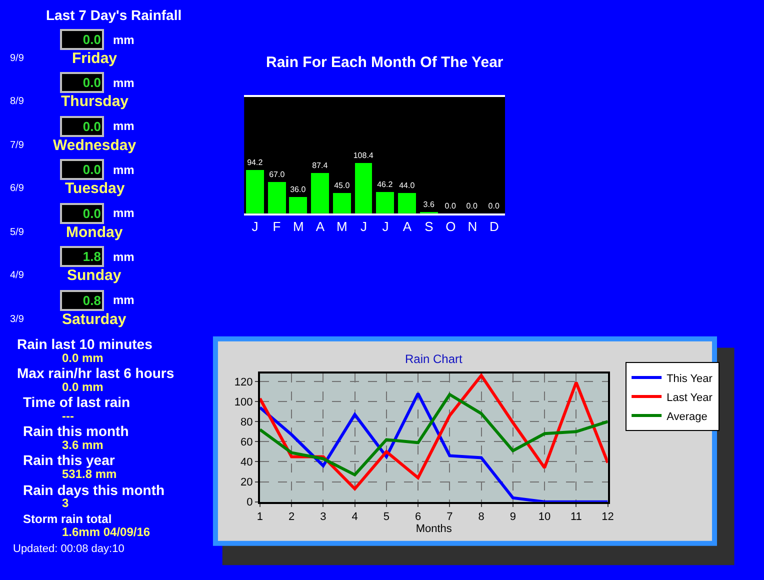 Image resolution: width=764 pixels, height=580 pixels. I want to click on y-tick-label: 100, so click(243, 402).